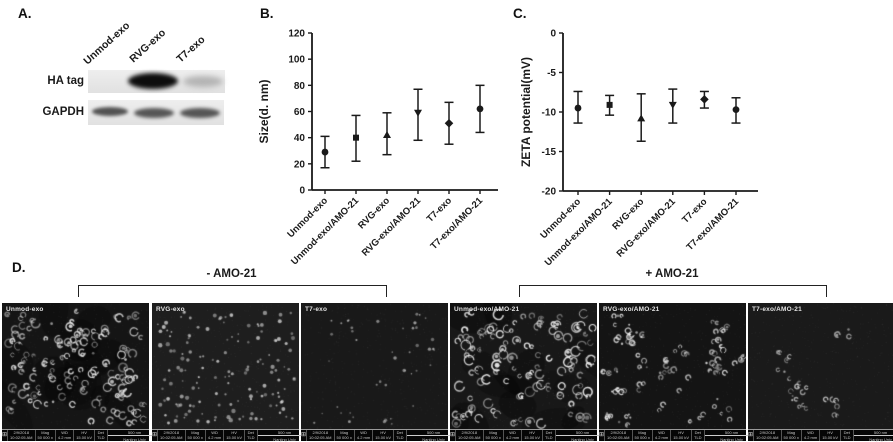  What do you see at coordinates (487, 309) in the screenshot?
I see `sem-image-label: Unmod-exo/AMO-21` at bounding box center [487, 309].